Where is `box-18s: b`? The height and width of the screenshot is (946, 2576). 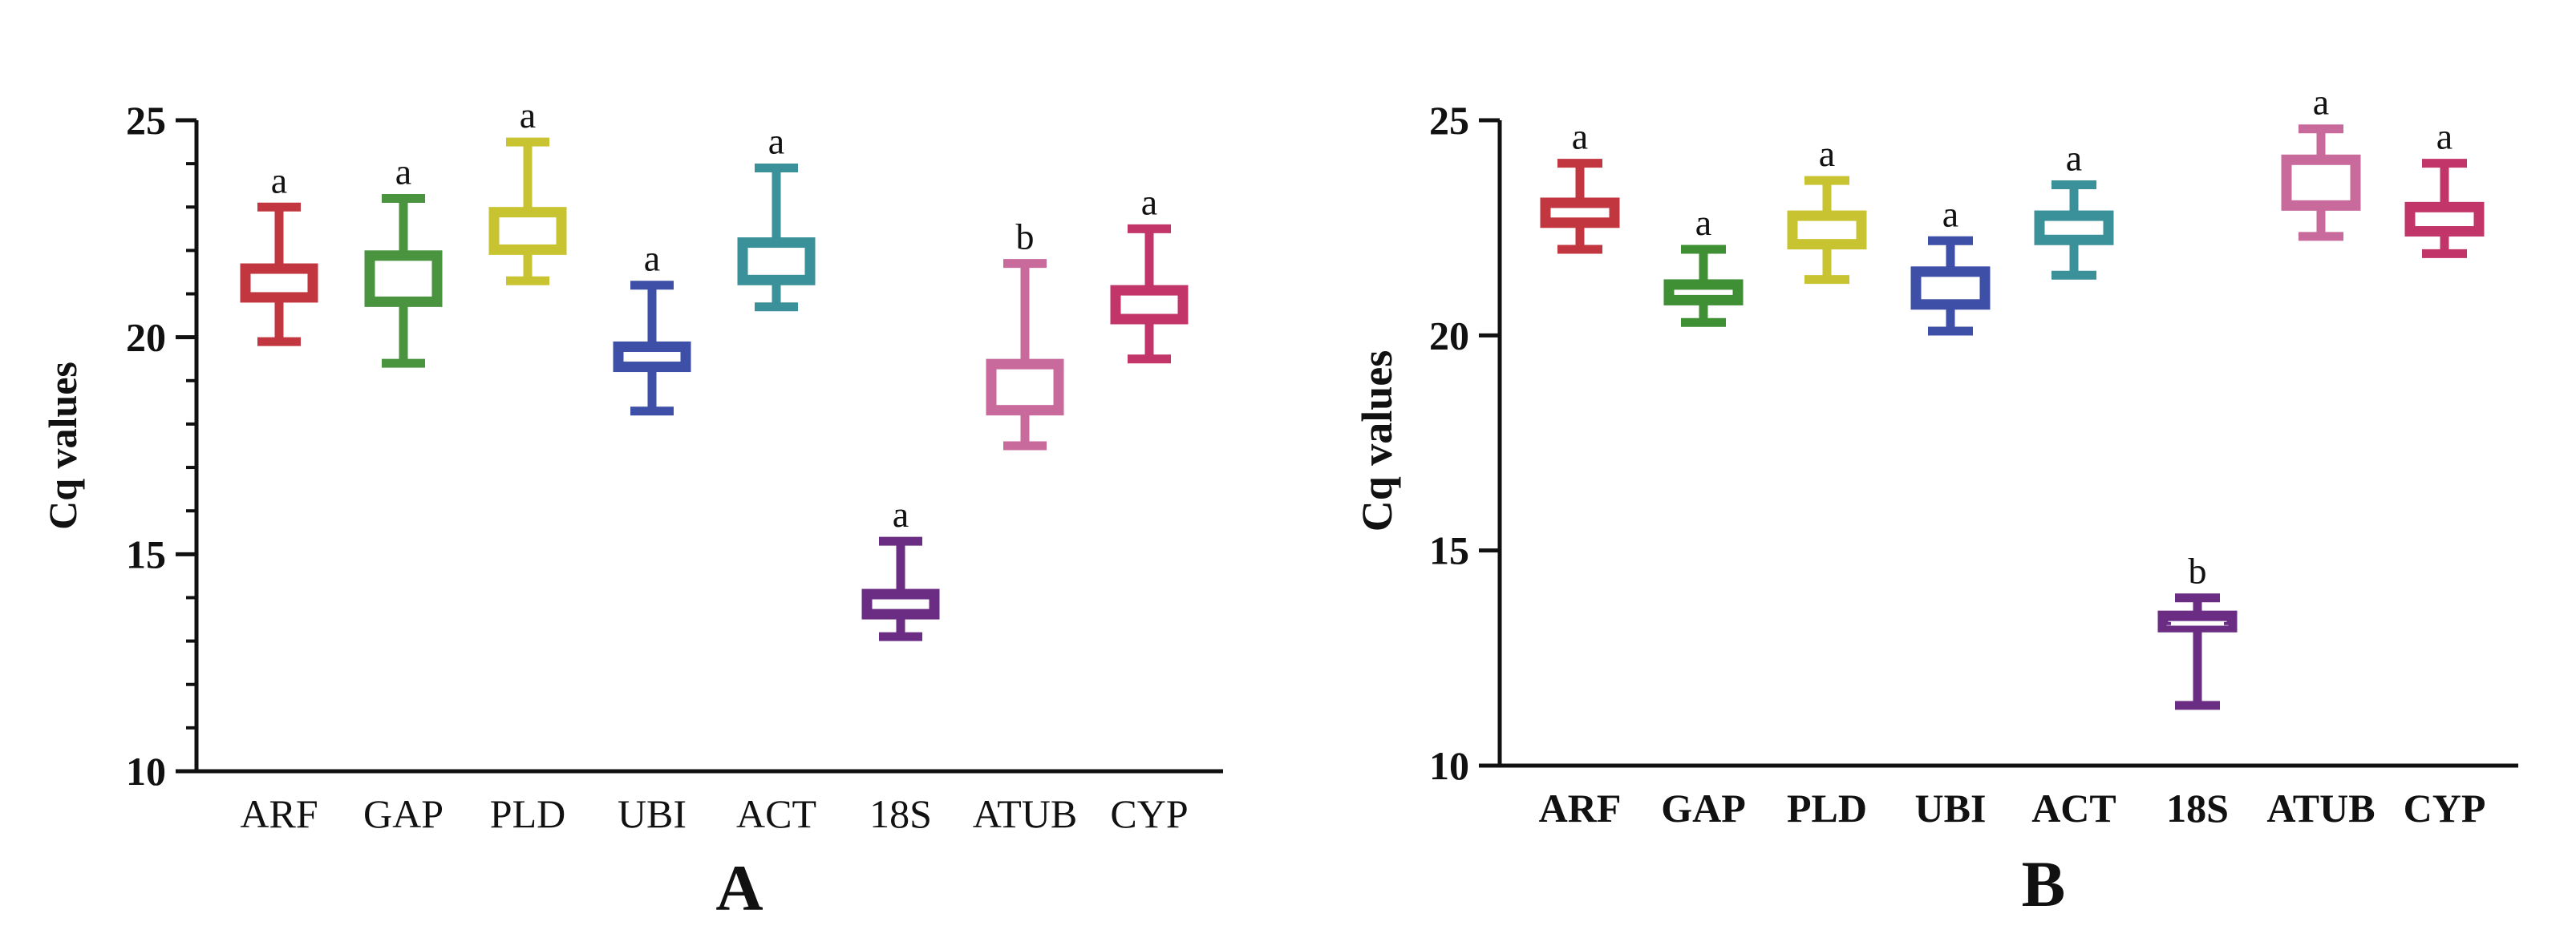
box-18s: b is located at coordinates (2197, 630).